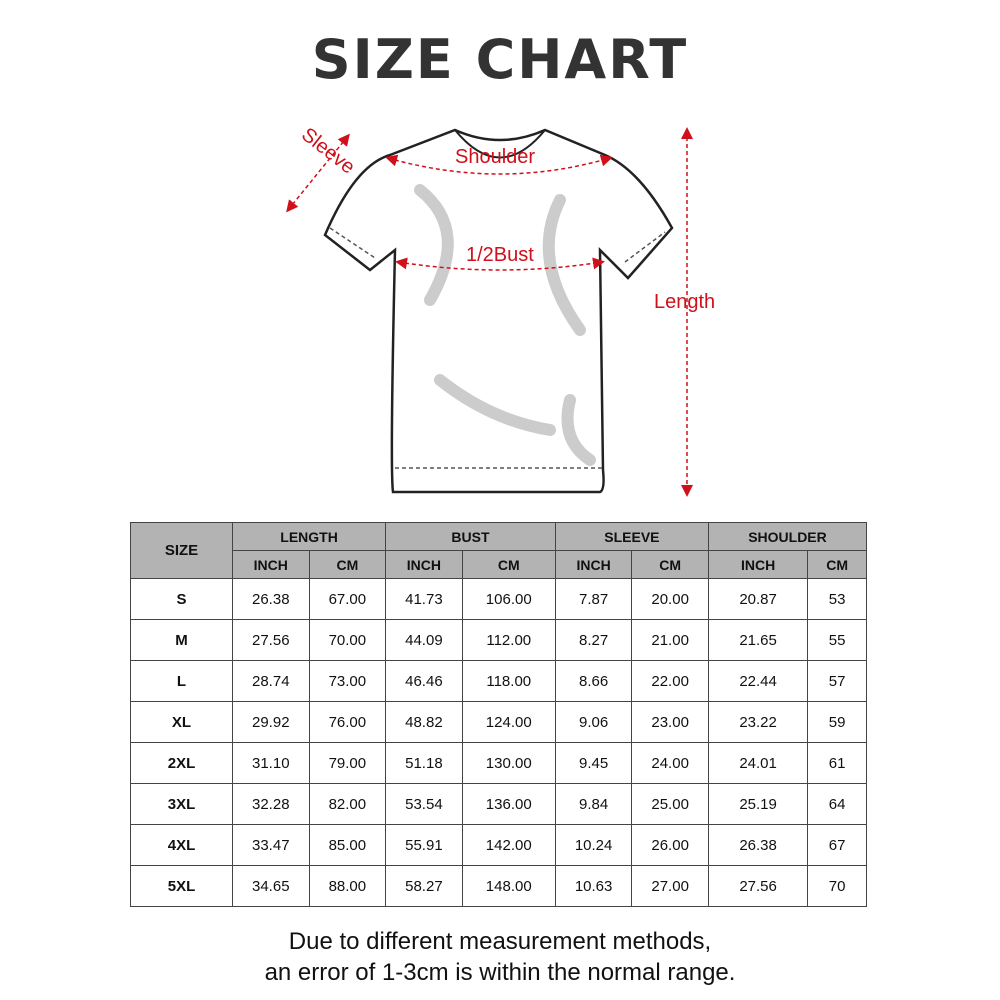  I want to click on value-cell: 148.00, so click(508, 886).